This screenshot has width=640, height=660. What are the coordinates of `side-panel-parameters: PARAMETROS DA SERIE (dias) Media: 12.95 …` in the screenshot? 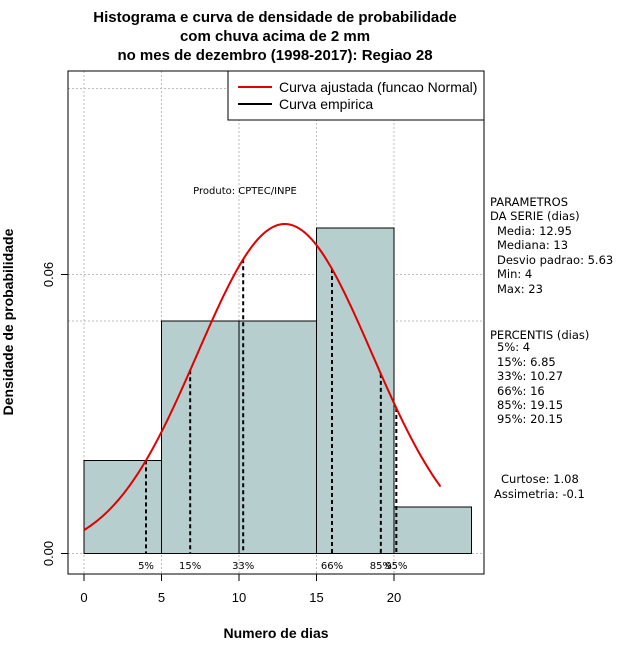 It's located at (551, 245).